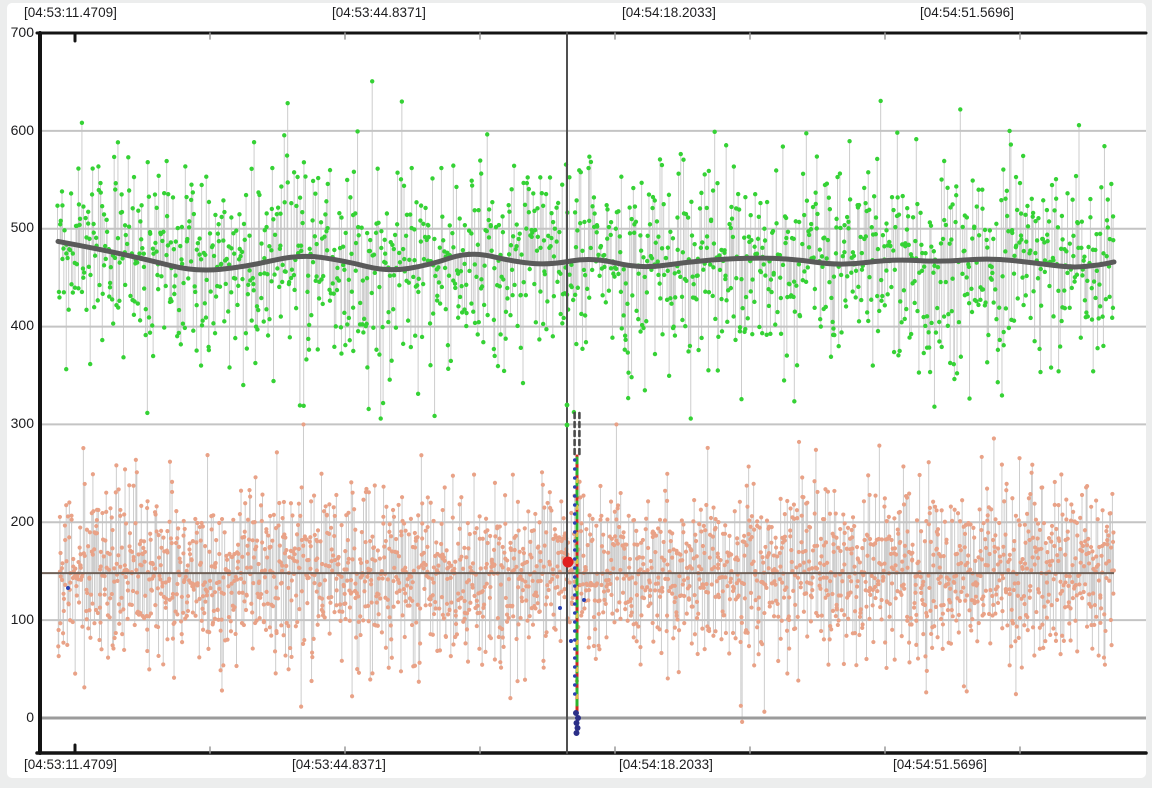  Describe the element at coordinates (339, 764) in the screenshot. I see `x-tick-label-bottom-2: [04:53:44.8371]` at that location.